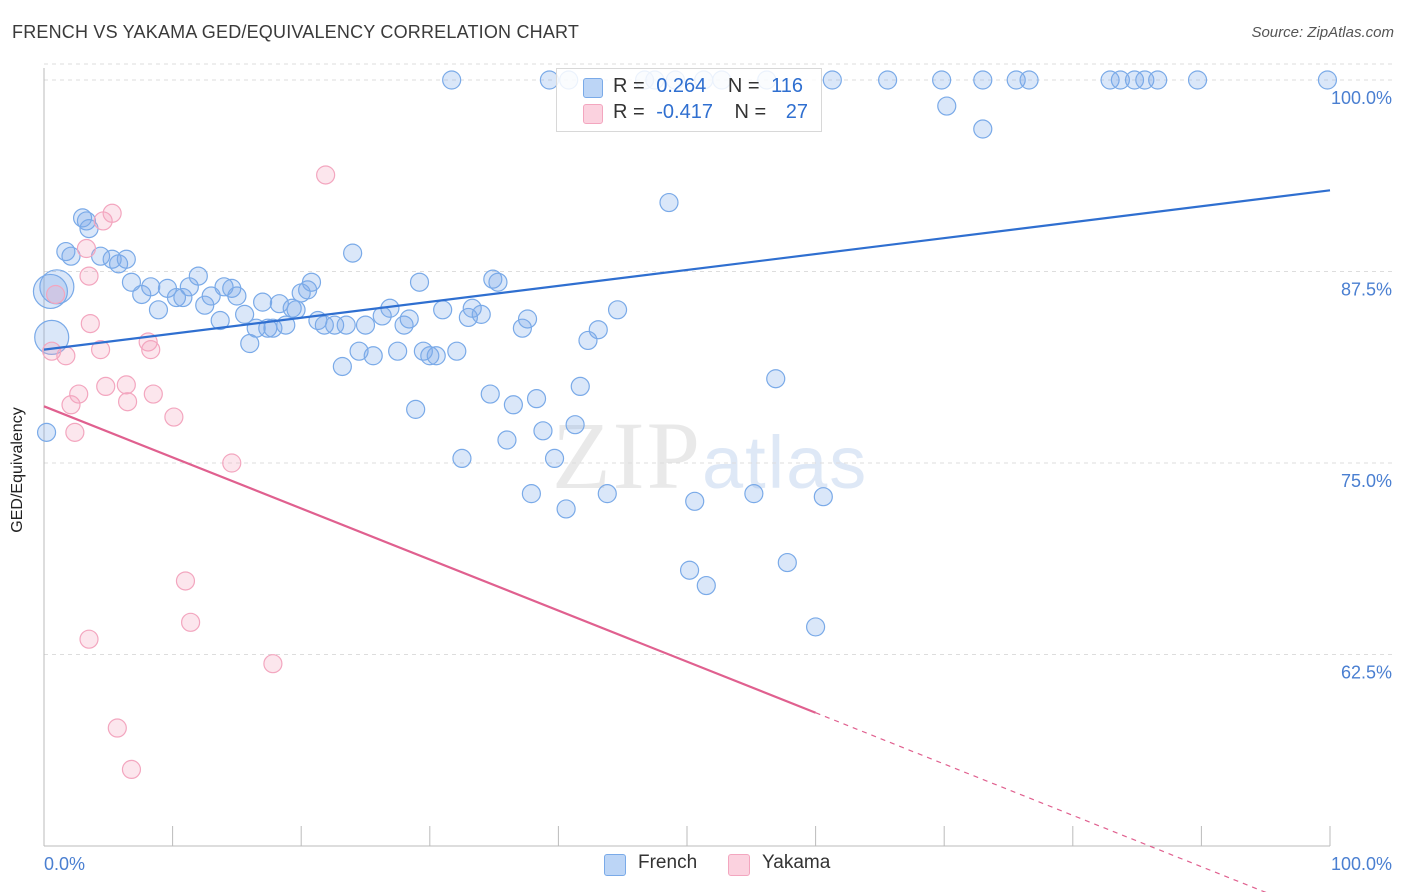 The height and width of the screenshot is (892, 1406). I want to click on yakama-n-value: 27, so click(797, 112).